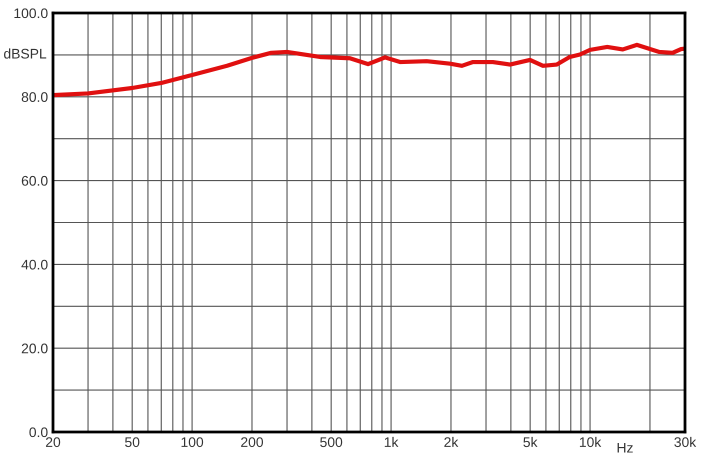 The height and width of the screenshot is (453, 710). I want to click on x-tick-label: 50, so click(132, 442).